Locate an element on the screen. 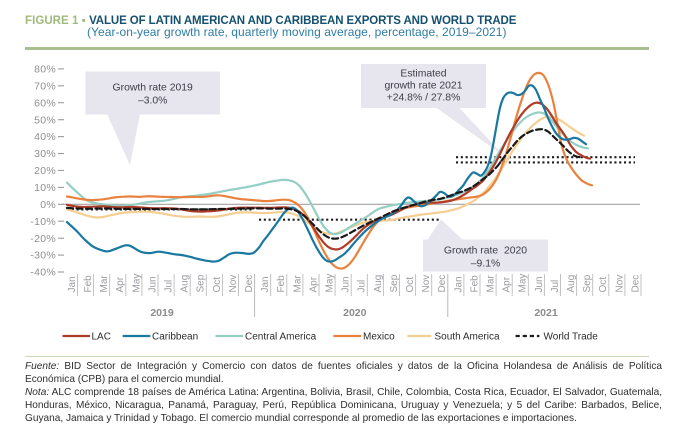  svg-text: 2021 is located at coordinates (546, 313).